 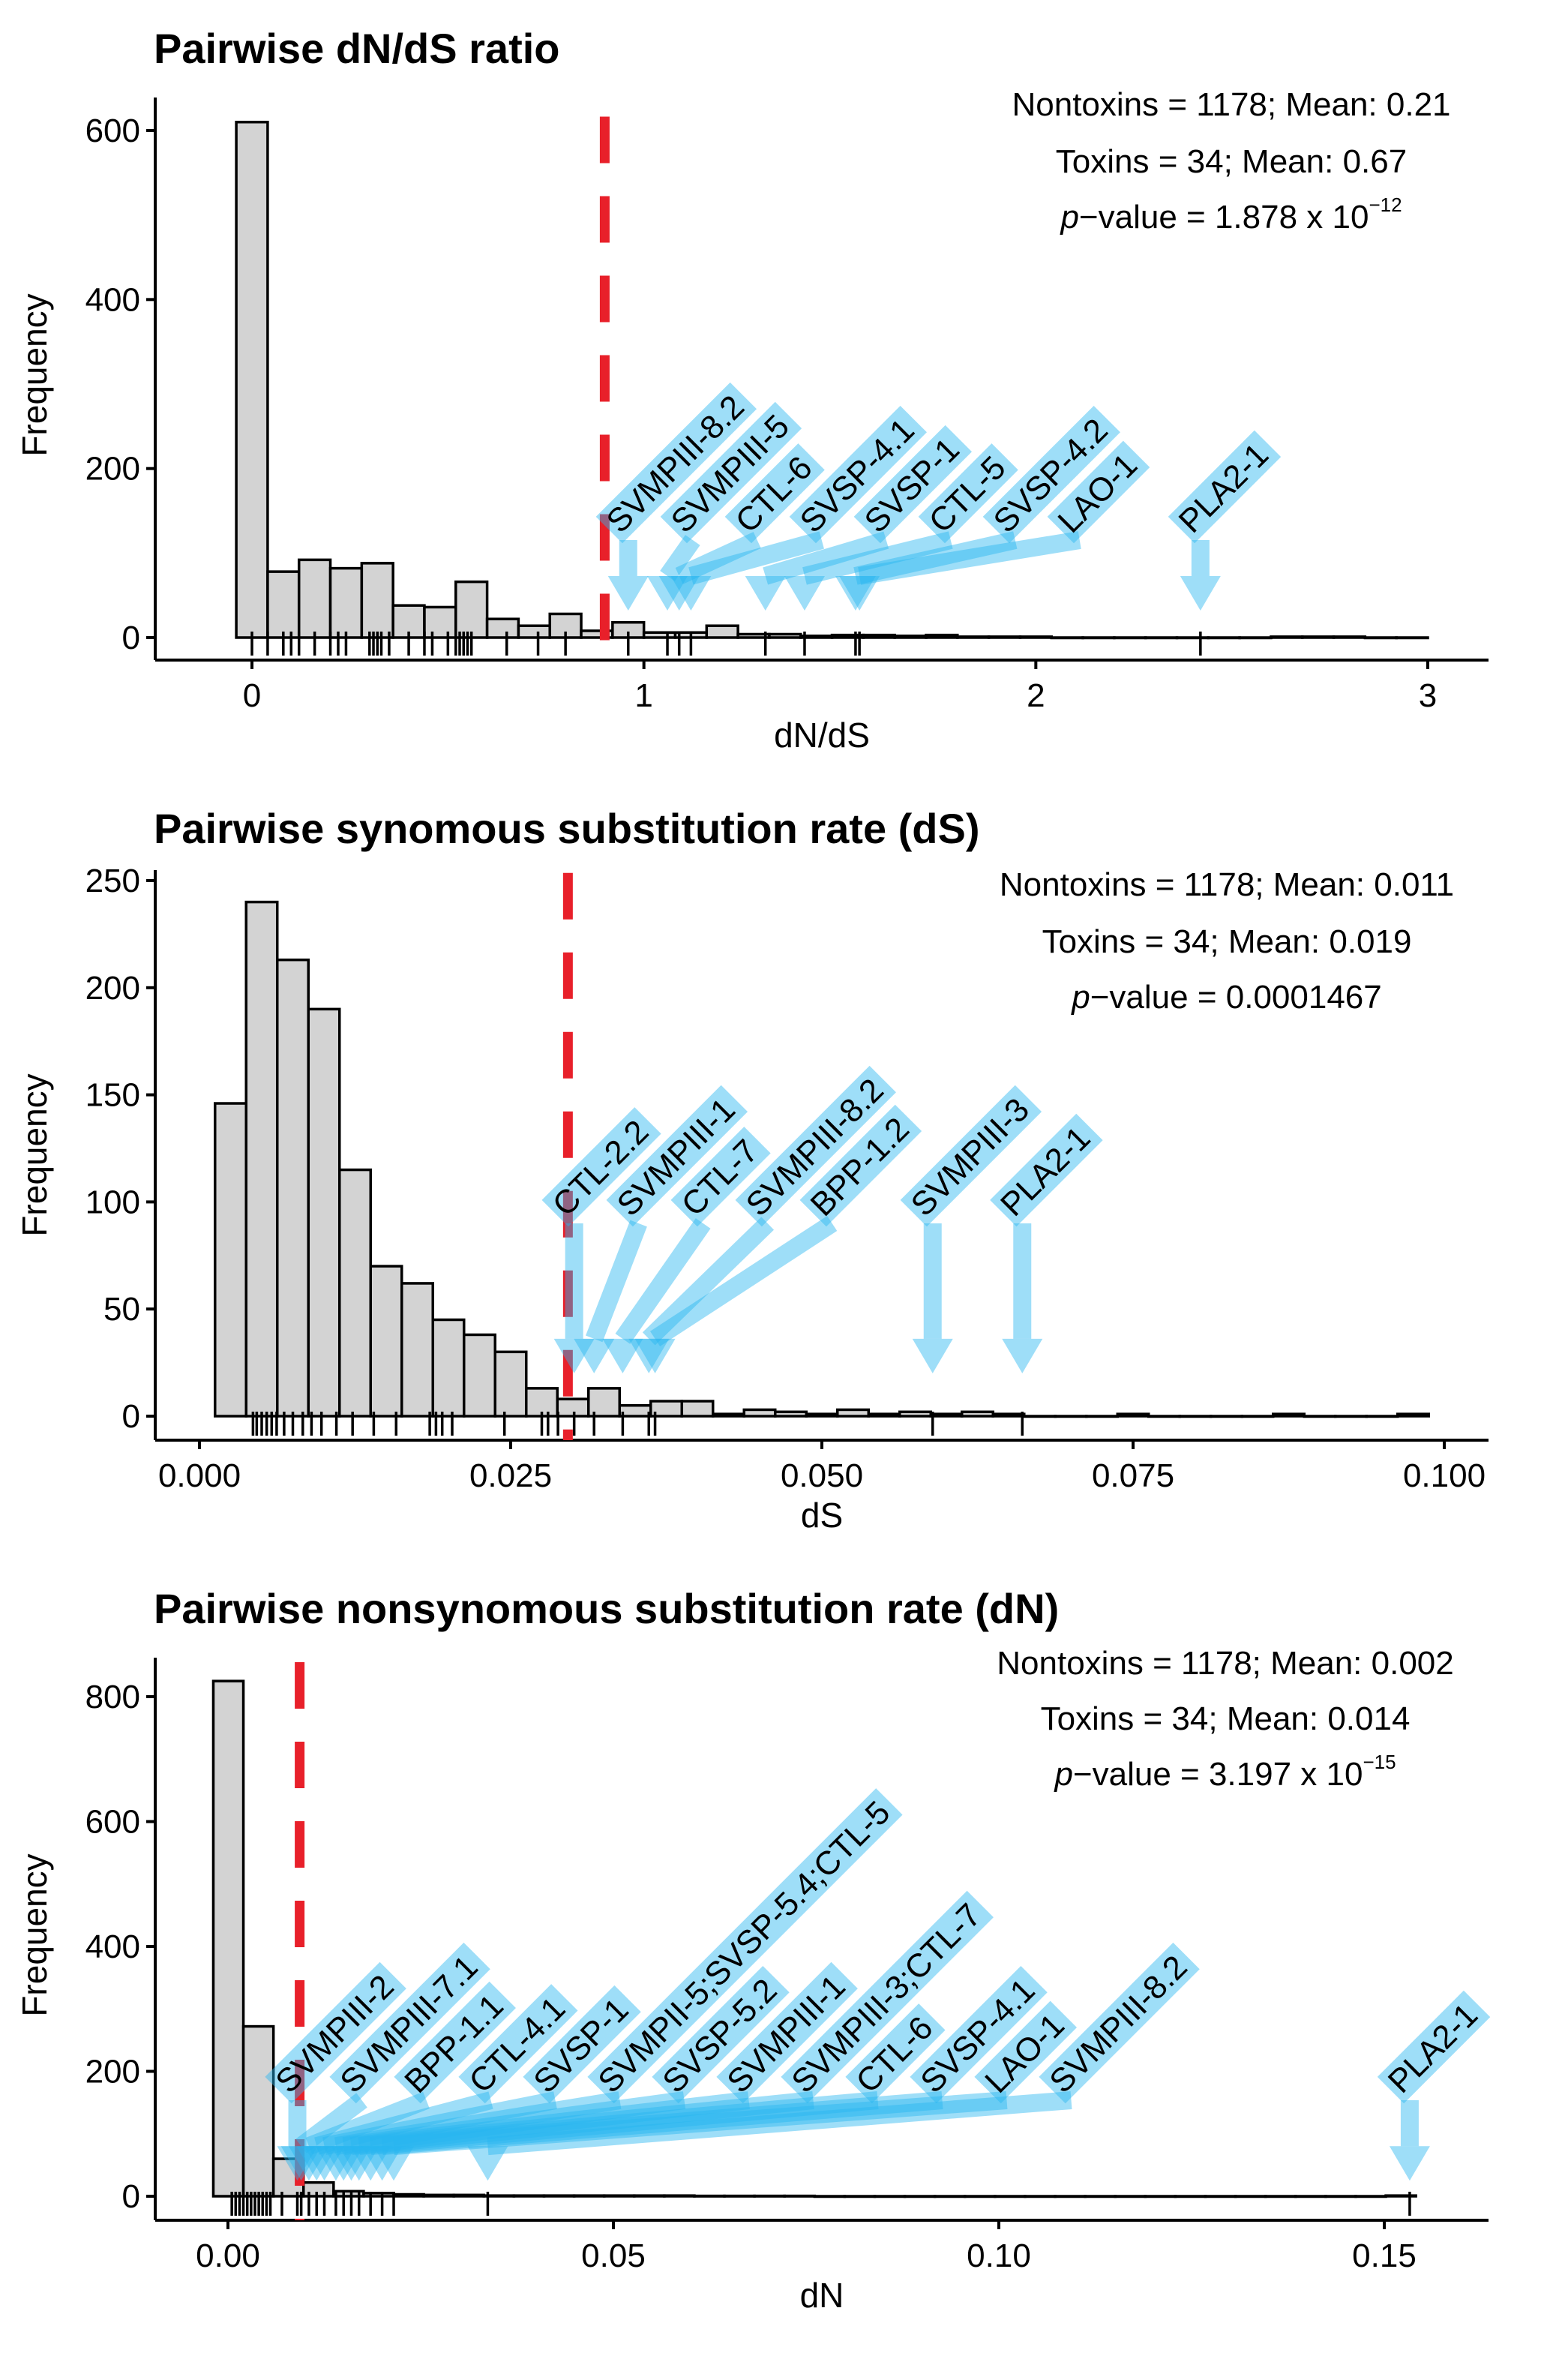 I want to click on p-value-text: −value = 1.878 x 10, so click(x=1224, y=217).